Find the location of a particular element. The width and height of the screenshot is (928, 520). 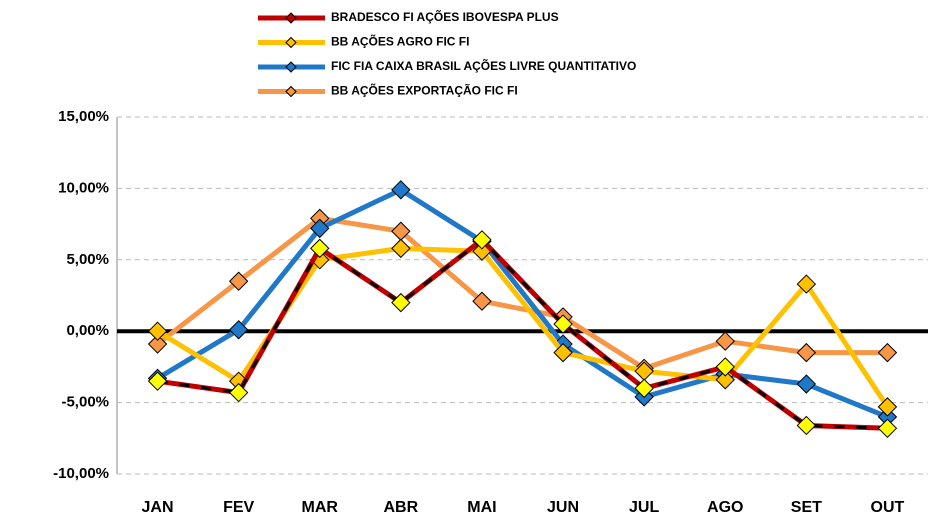

x-tick-label: JUN is located at coordinates (563, 507).